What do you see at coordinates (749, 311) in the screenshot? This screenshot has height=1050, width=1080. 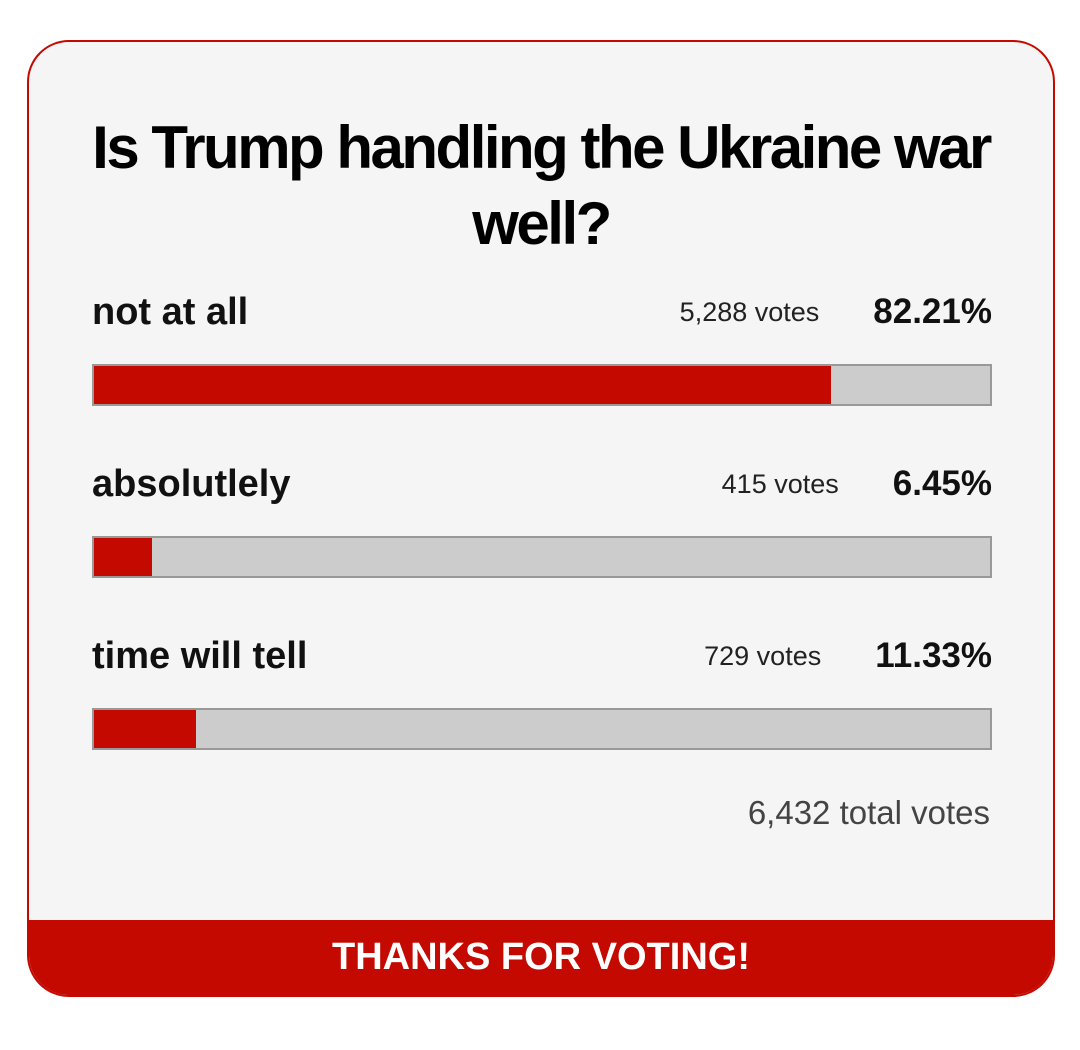 I see `vote-count: 5,288 votes` at bounding box center [749, 311].